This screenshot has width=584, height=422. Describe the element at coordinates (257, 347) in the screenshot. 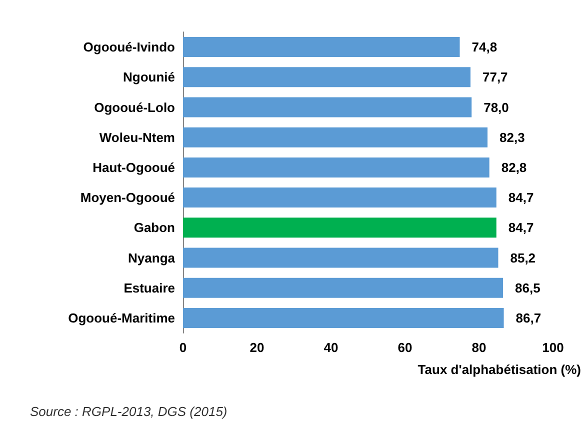

I see `x-tick-label: 20` at that location.